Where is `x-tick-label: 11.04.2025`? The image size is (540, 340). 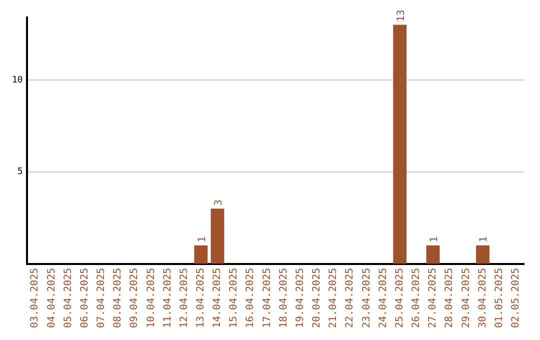 x-tick-label: 11.04.2025 is located at coordinates (168, 298).